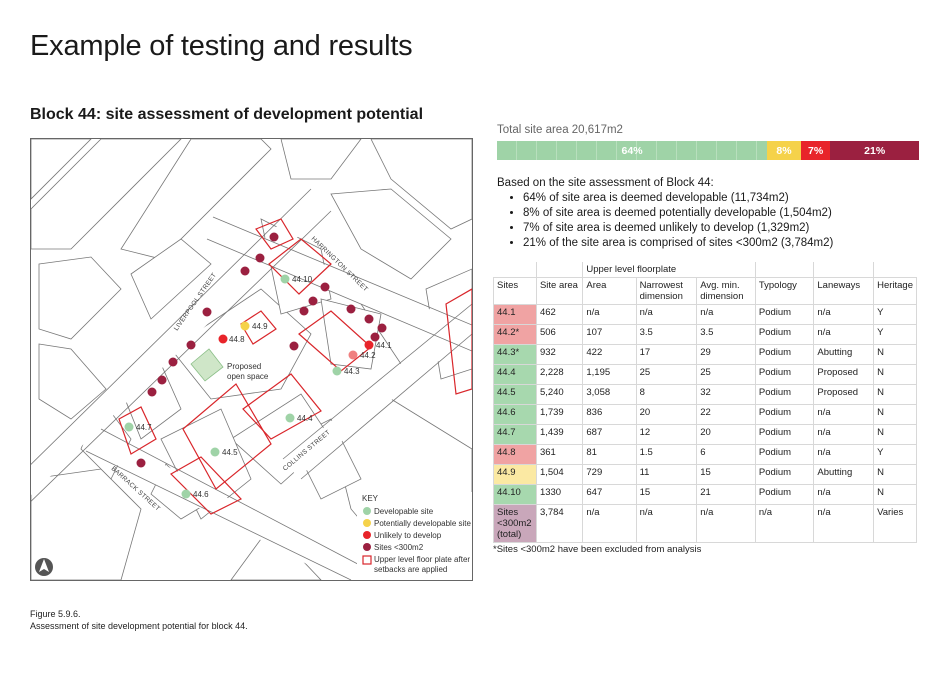 The width and height of the screenshot is (951, 673). I want to click on table-cell: 506, so click(559, 334).